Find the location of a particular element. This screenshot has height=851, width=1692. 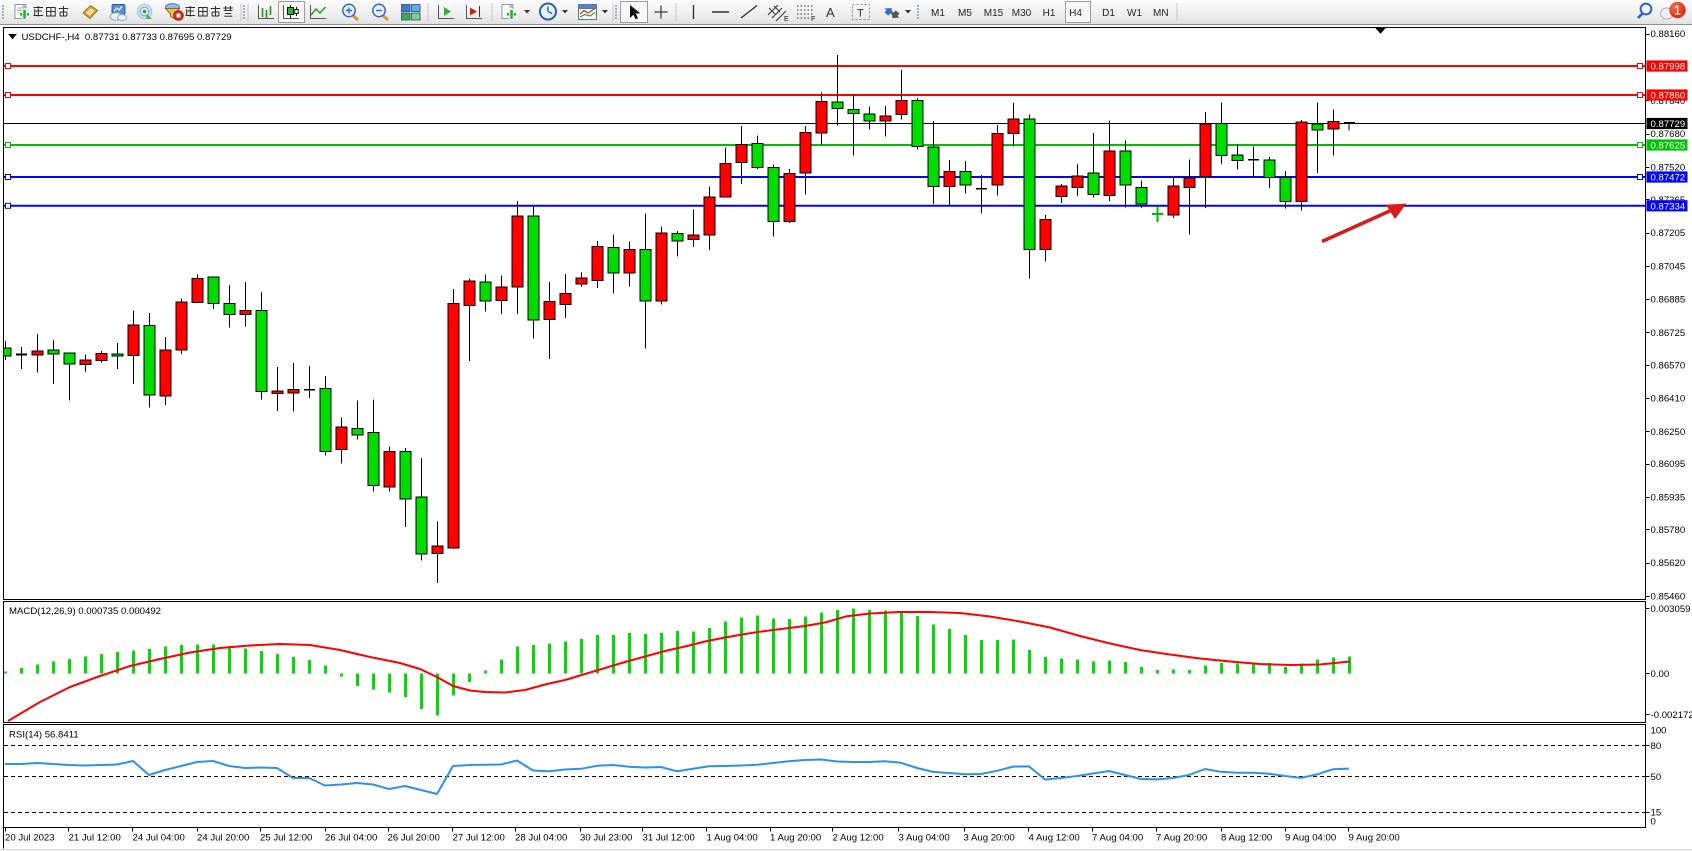

svg-text: 80 is located at coordinates (1656, 746).